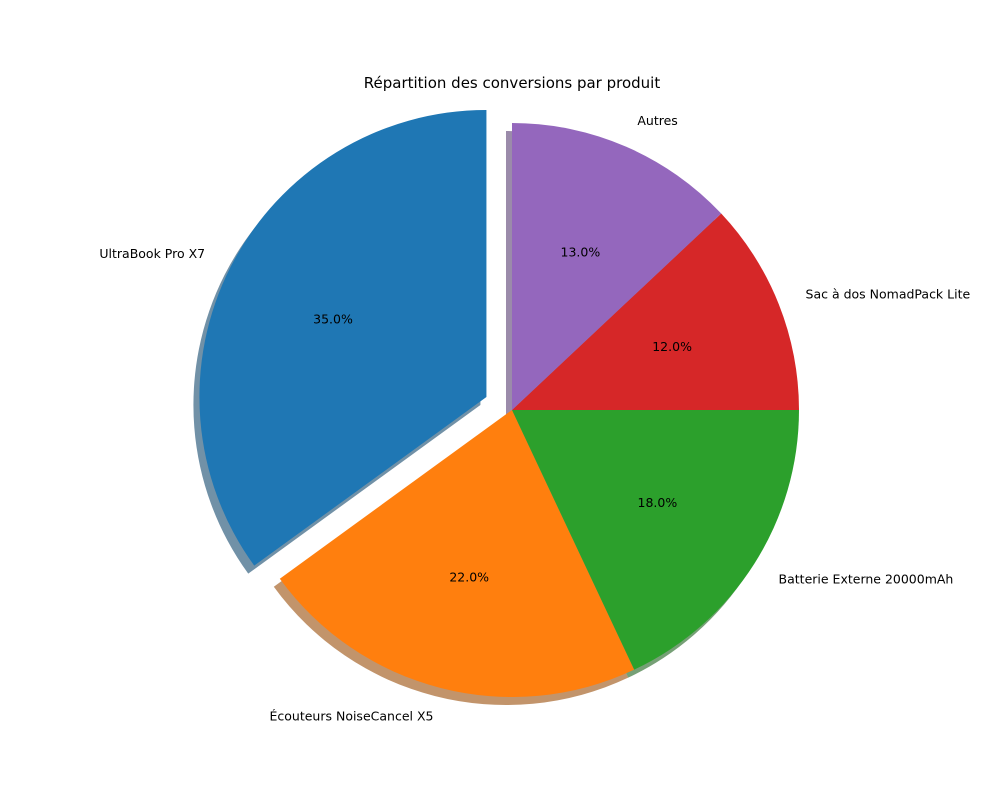 The width and height of the screenshot is (1000, 800). What do you see at coordinates (657, 120) in the screenshot?
I see `slice-label-autres: Autres` at bounding box center [657, 120].